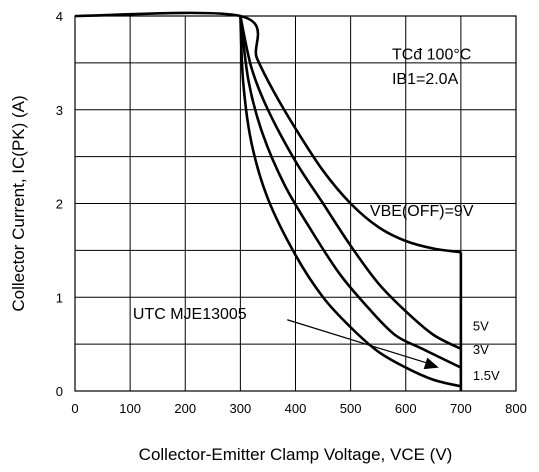  I want to click on series-label-9v: VBE(OFF)=9V, so click(422, 211).